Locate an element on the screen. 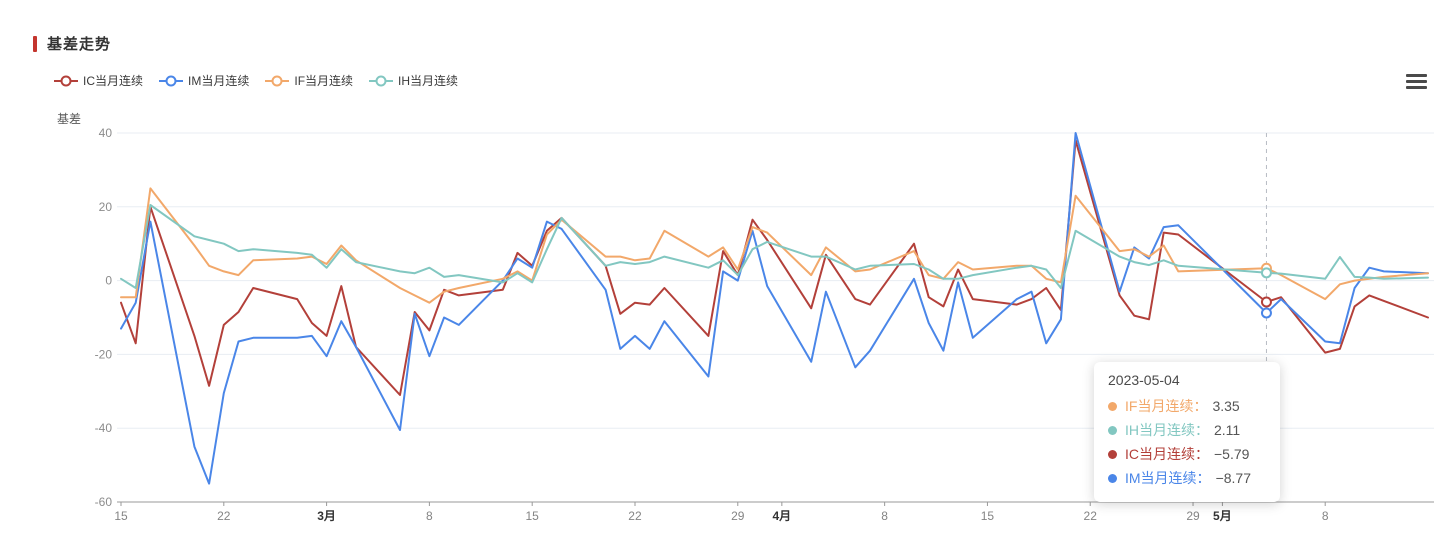  y-tick-label: 0 is located at coordinates (108, 281).